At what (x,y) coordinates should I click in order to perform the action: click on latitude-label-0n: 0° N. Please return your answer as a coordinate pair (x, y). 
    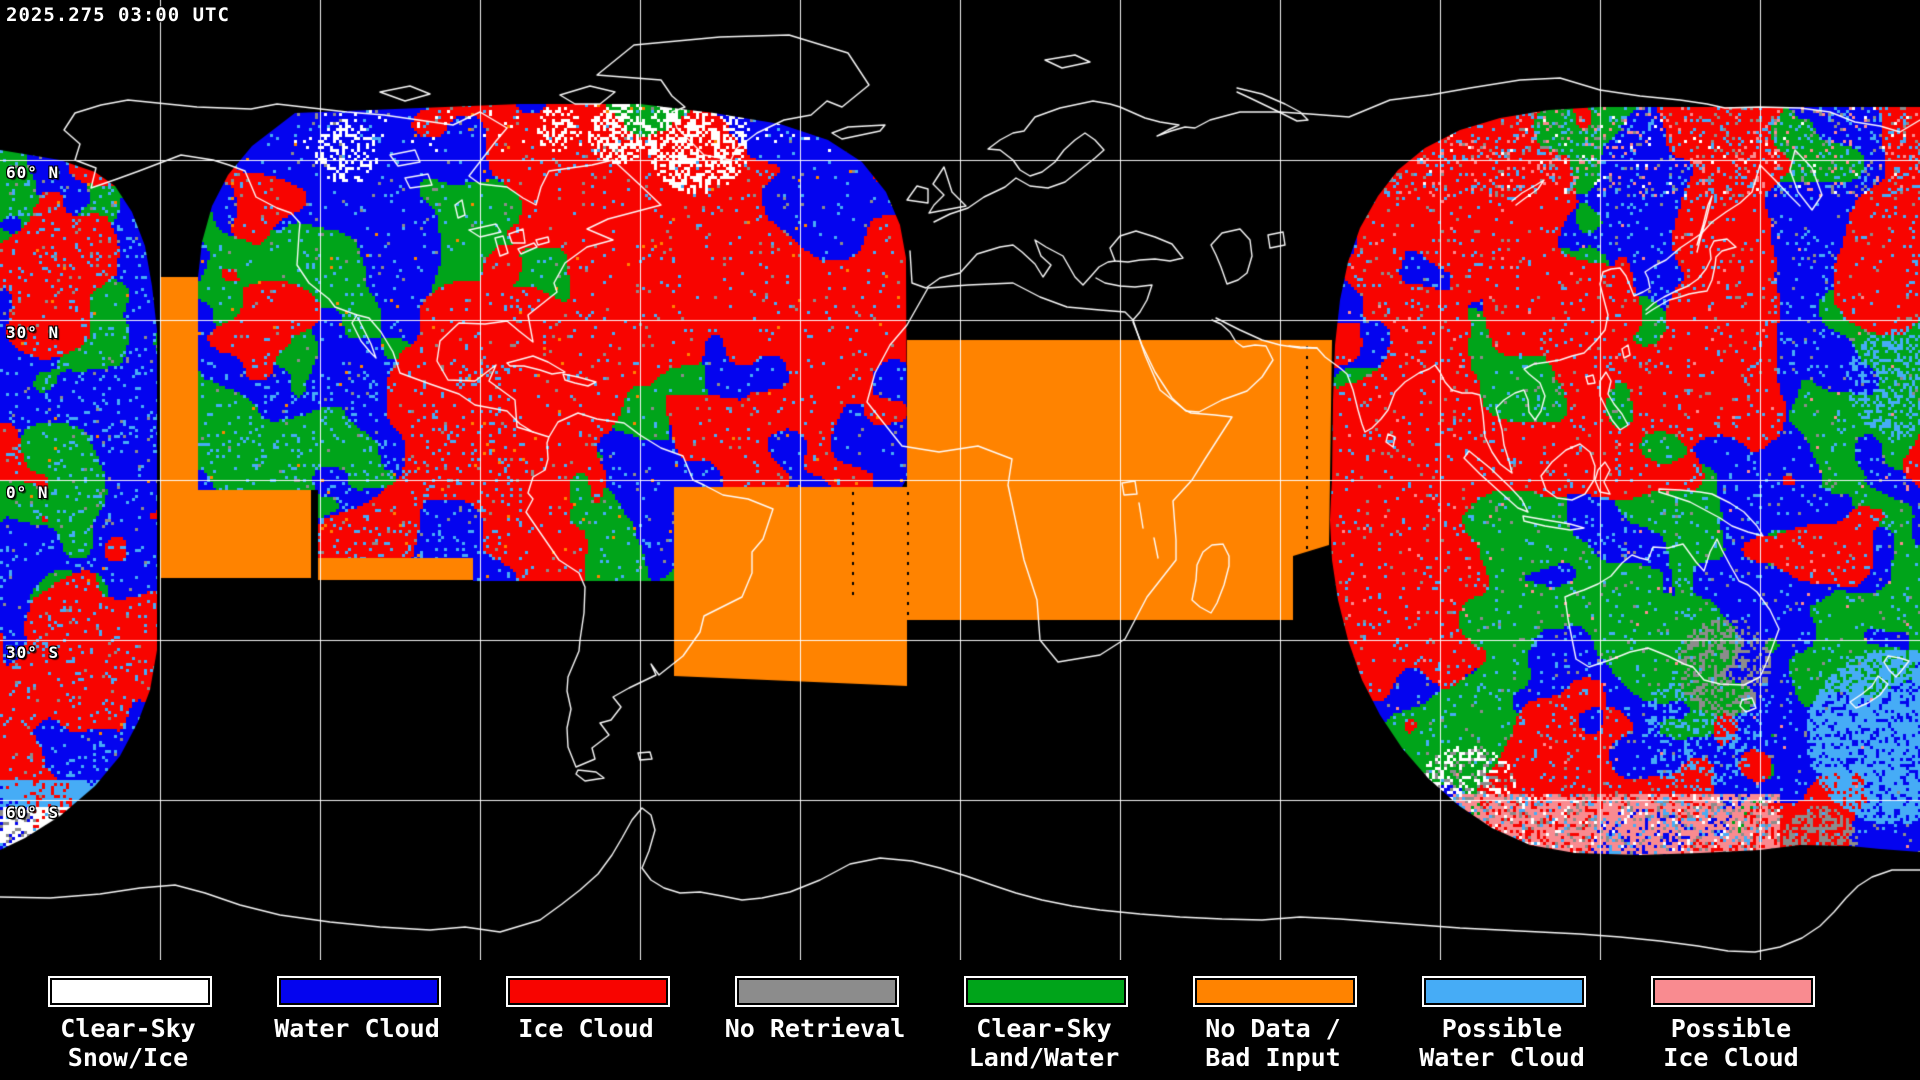
    Looking at the image, I should click on (27, 492).